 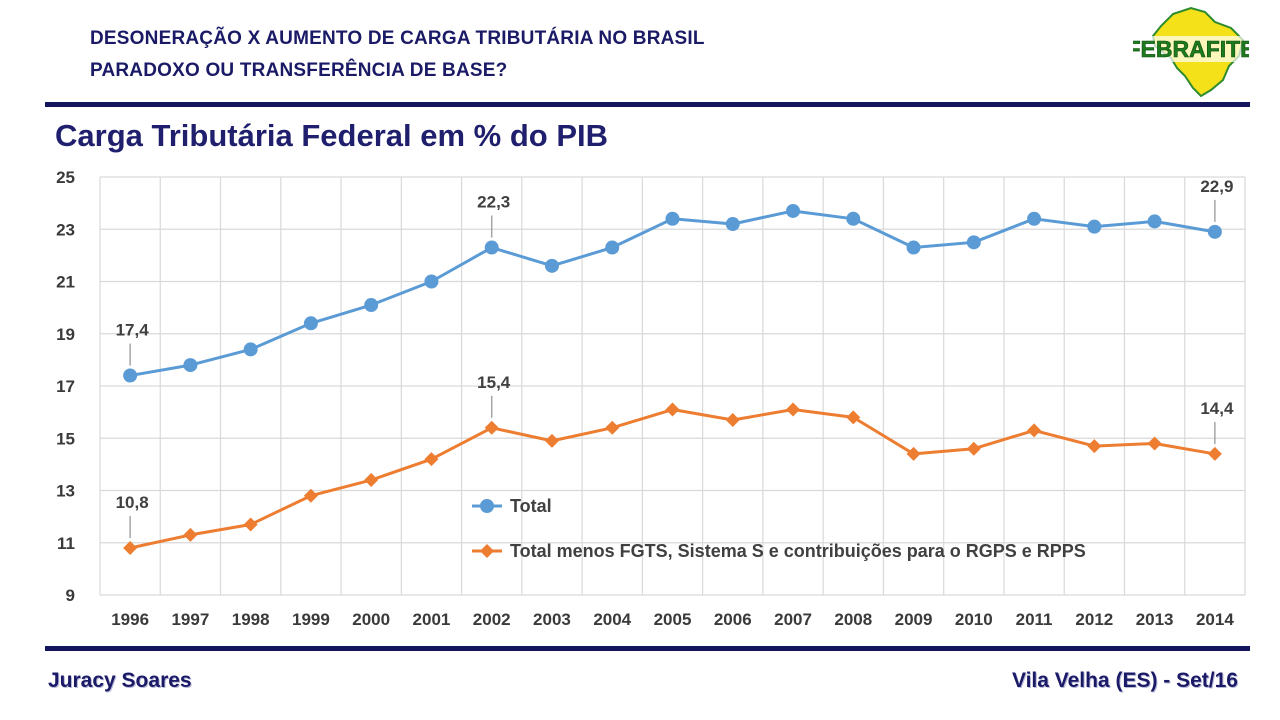 What do you see at coordinates (311, 619) in the screenshot?
I see `x-tick-label: 1999` at bounding box center [311, 619].